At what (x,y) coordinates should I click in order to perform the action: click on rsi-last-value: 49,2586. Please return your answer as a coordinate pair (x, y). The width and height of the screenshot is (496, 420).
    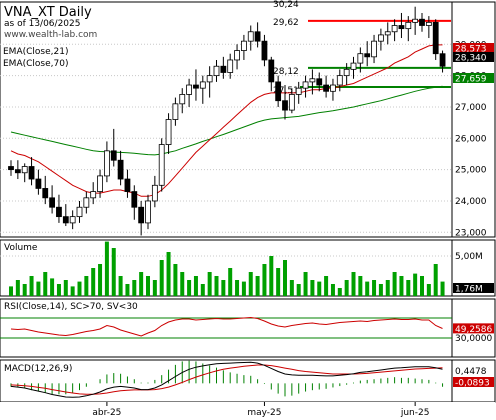
    Looking at the image, I should click on (473, 330).